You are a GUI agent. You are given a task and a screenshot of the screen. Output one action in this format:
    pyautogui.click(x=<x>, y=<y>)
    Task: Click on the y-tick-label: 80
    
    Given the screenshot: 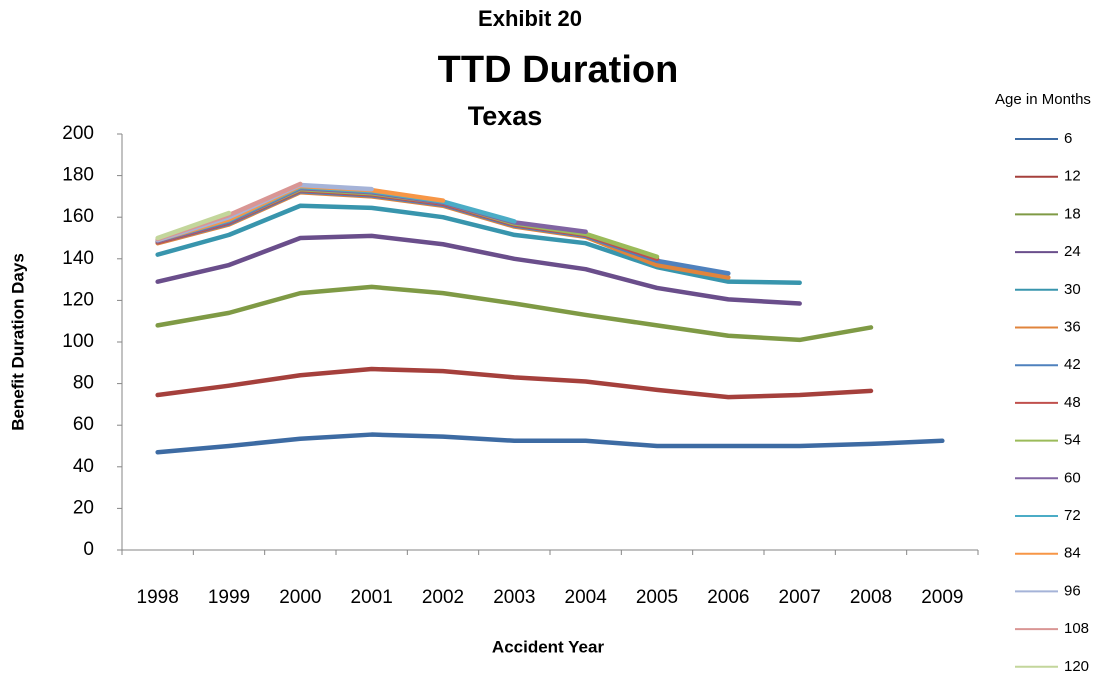 What is the action you would take?
    pyautogui.click(x=83, y=383)
    